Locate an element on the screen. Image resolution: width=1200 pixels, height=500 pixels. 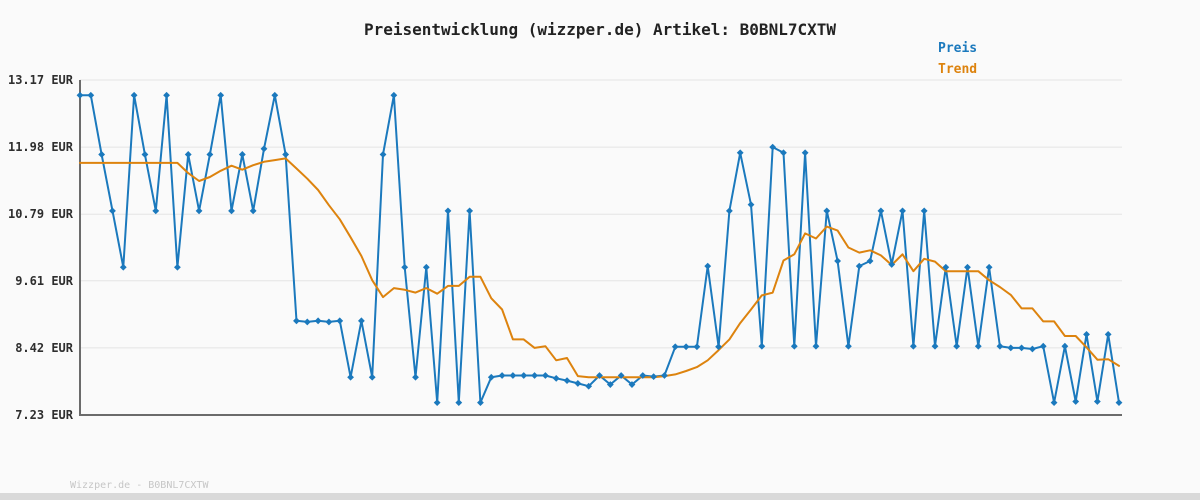
legend-item-trend: Trend is located at coordinates (958, 69).